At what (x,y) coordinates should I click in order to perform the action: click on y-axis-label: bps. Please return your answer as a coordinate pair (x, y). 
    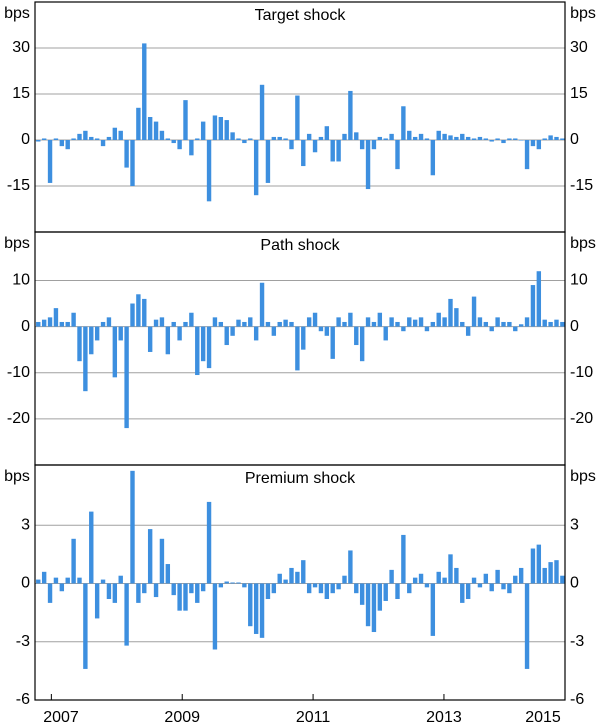
    Looking at the image, I should click on (17, 476).